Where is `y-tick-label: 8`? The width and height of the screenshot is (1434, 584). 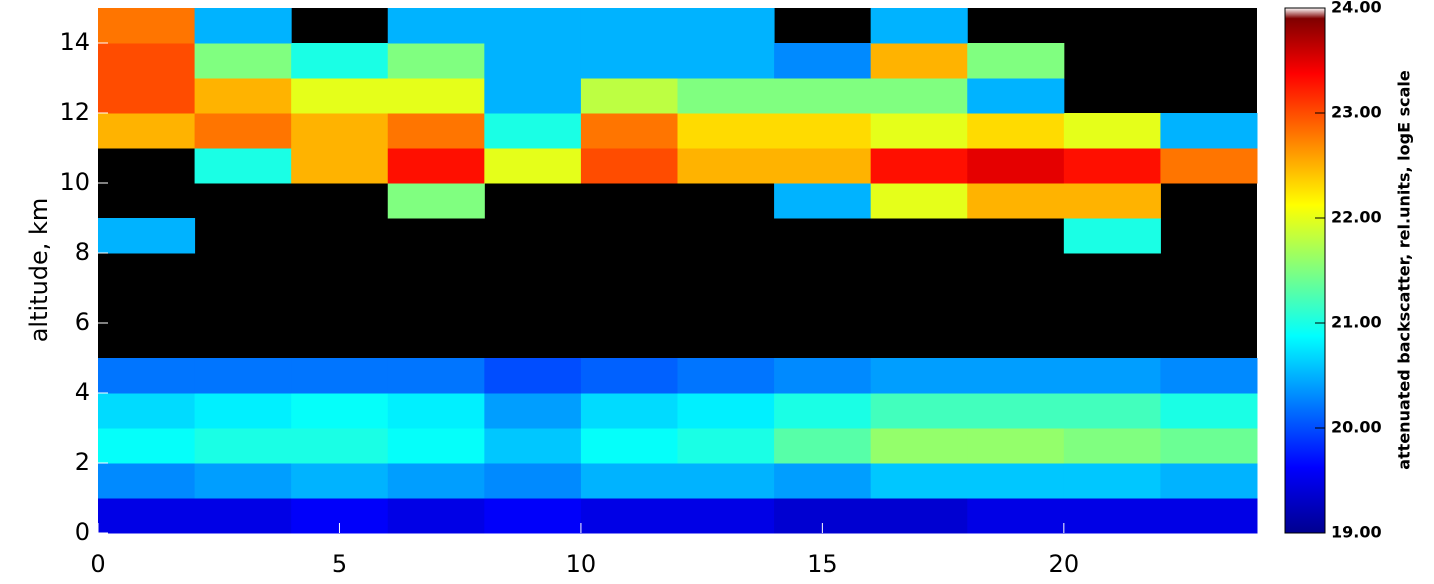 y-tick-label: 8 is located at coordinates (82, 252).